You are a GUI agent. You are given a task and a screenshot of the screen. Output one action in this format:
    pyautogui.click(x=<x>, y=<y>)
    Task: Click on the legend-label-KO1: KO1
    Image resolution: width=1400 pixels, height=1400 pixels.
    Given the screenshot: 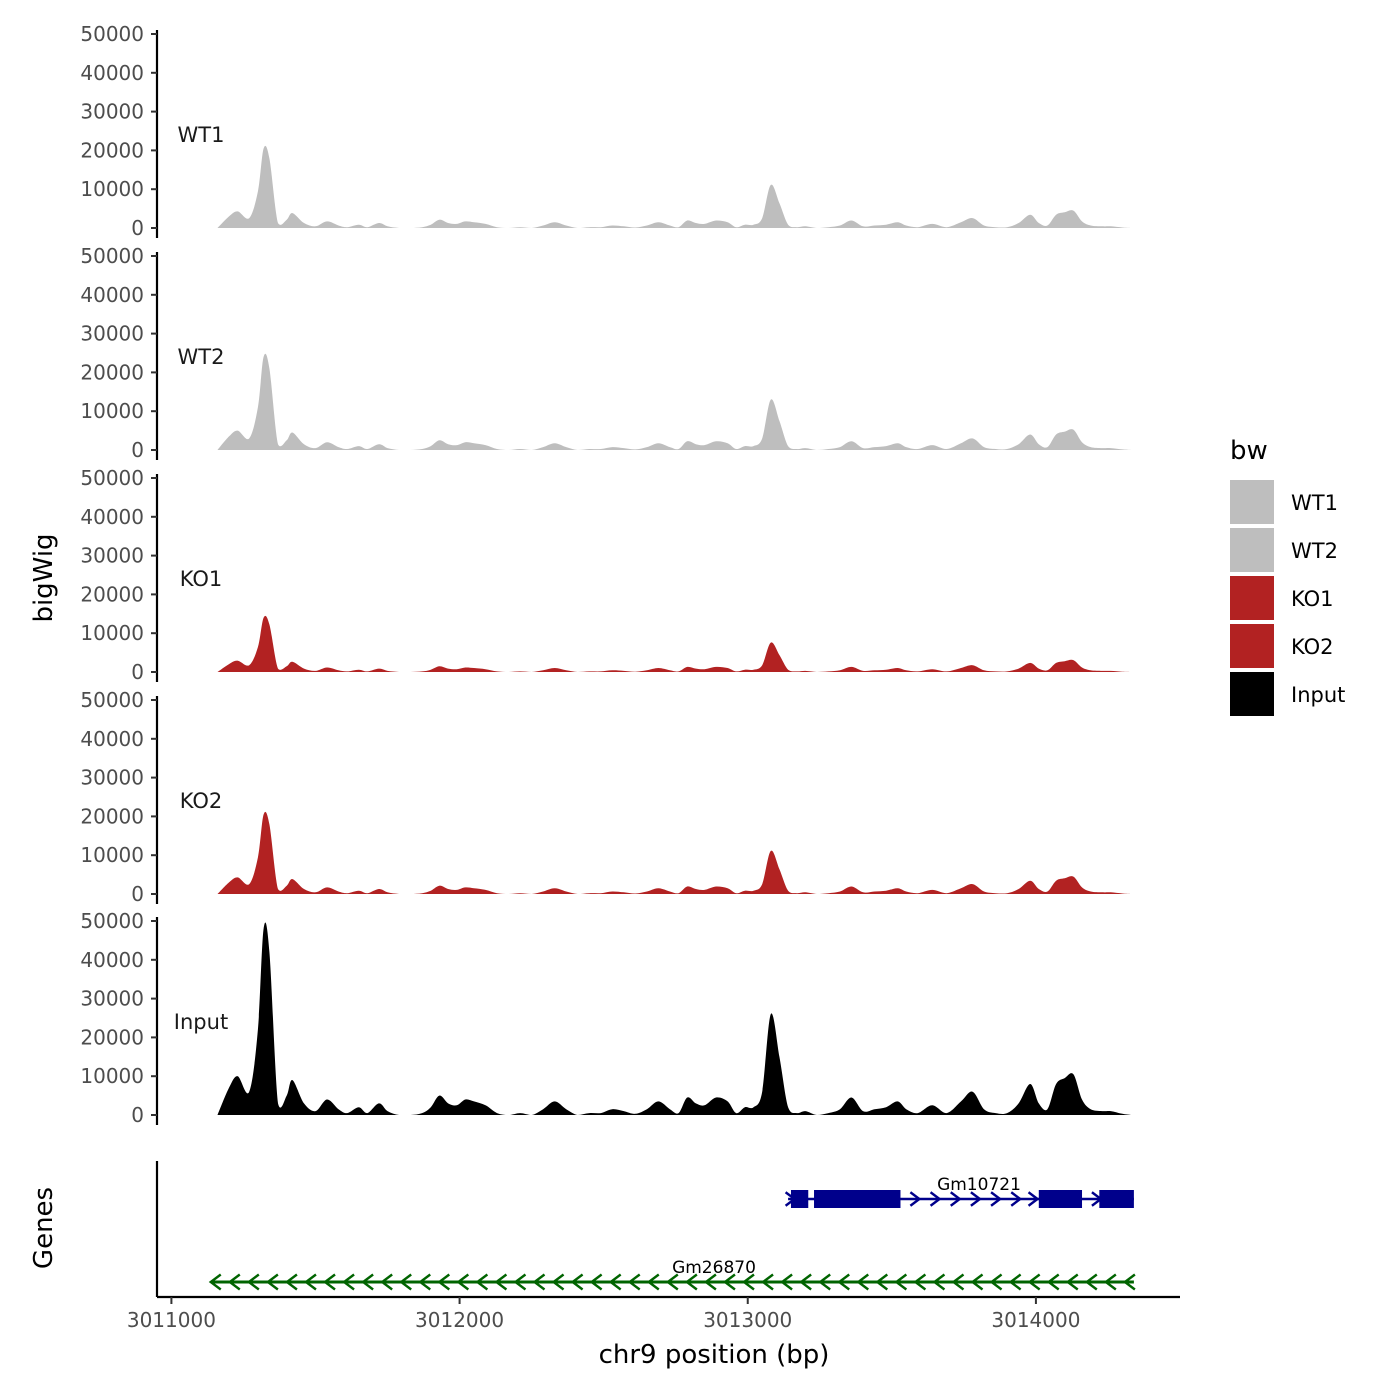 What is the action you would take?
    pyautogui.click(x=1312, y=599)
    